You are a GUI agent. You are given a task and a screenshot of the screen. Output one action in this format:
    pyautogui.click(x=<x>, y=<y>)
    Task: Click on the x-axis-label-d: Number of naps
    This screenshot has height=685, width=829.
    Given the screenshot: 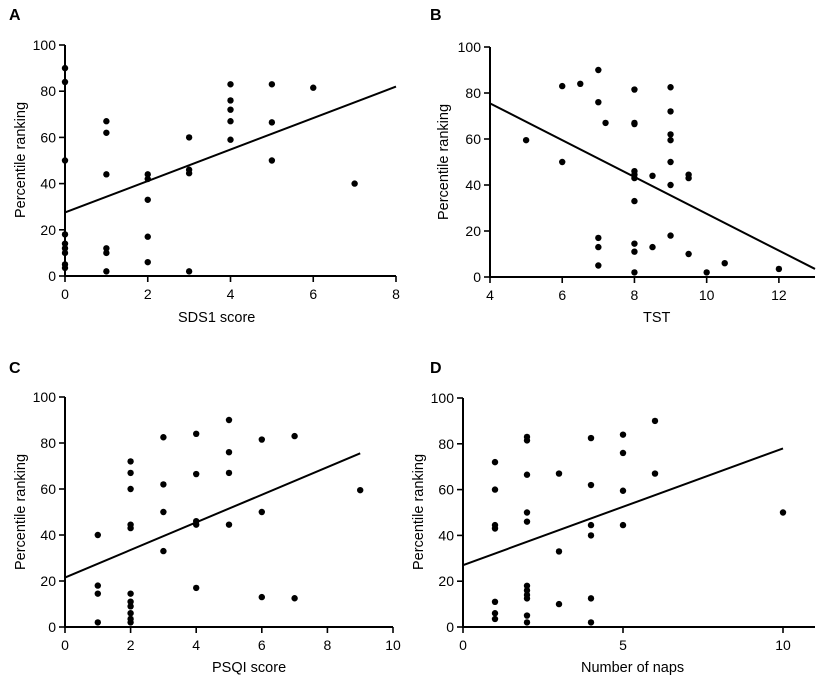 What is the action you would take?
    pyautogui.click(x=632, y=668)
    